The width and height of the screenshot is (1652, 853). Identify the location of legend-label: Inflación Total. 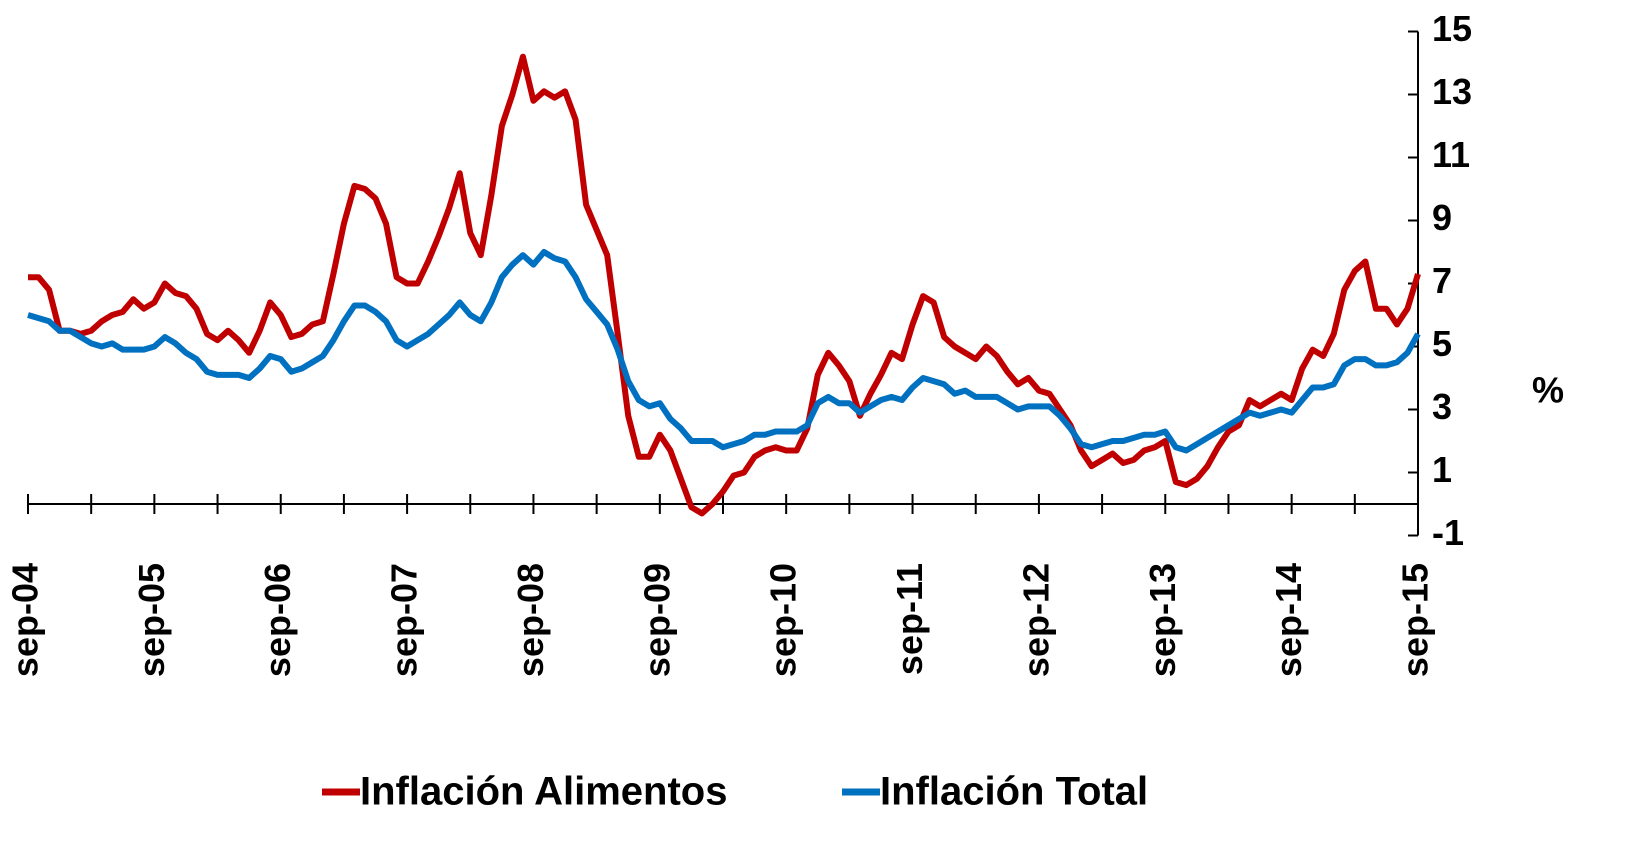
(1014, 792).